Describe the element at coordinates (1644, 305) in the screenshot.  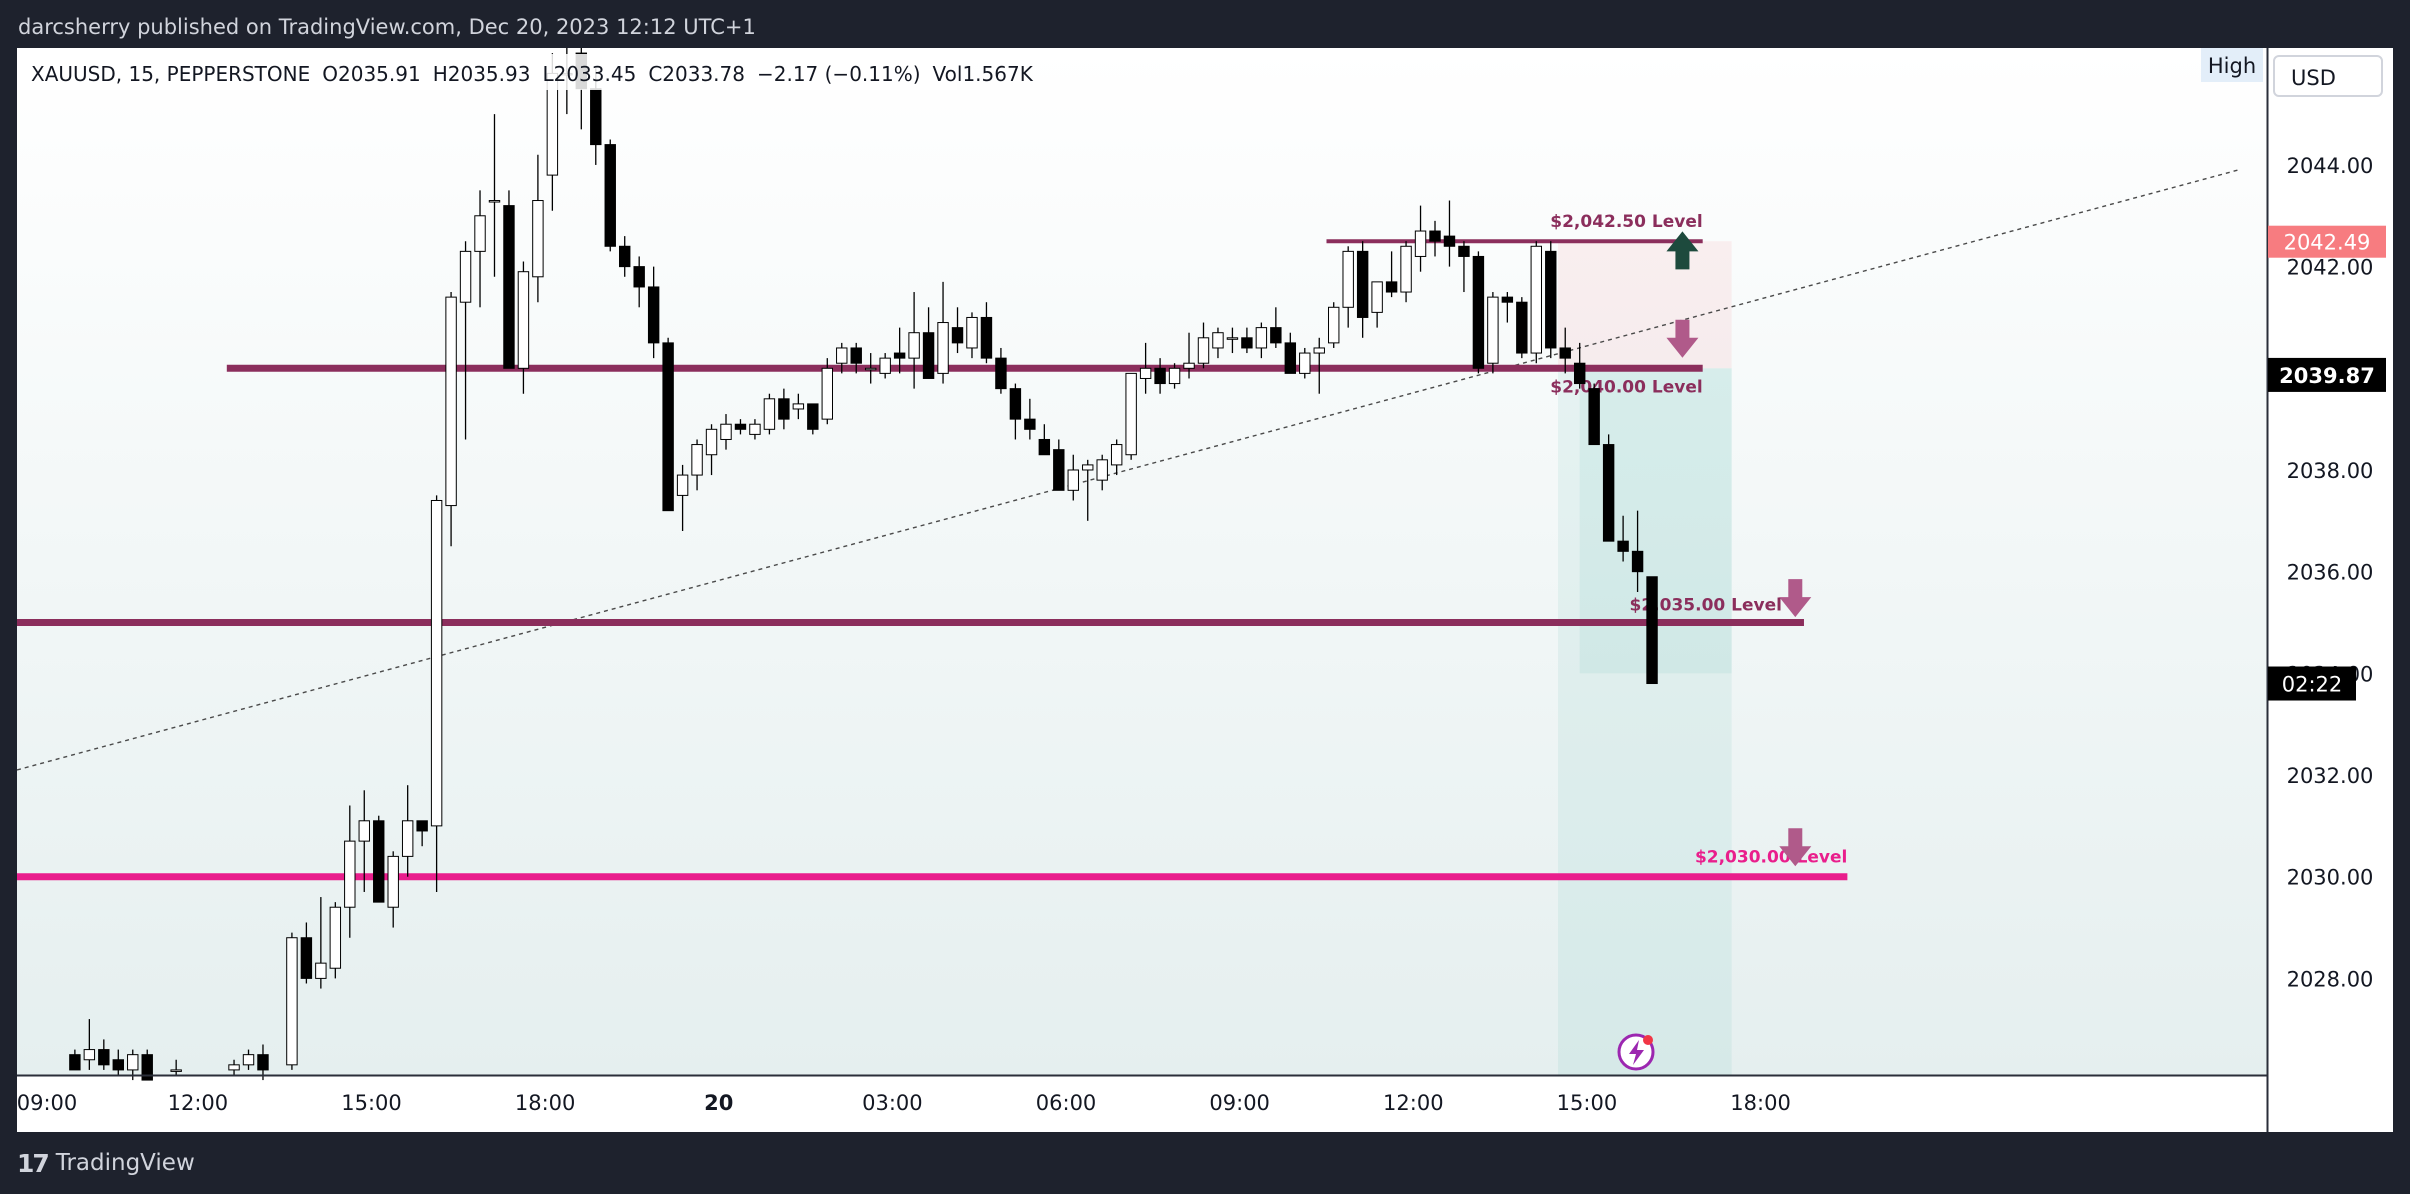
I see `stop-zone` at that location.